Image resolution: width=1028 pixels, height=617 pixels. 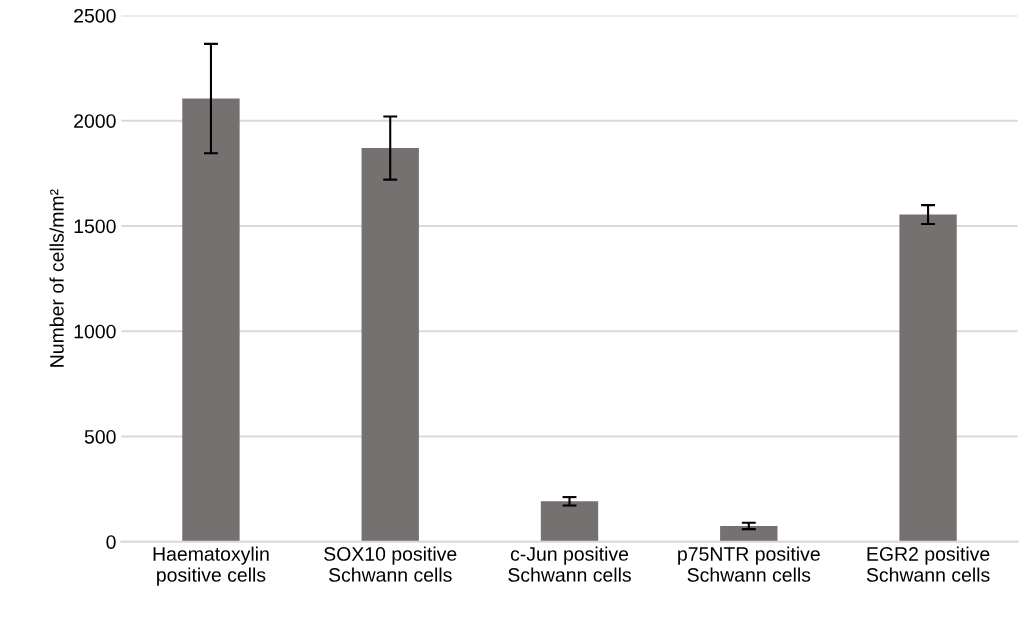 What do you see at coordinates (390, 564) in the screenshot?
I see `x-tick-label: SOX10 positive Schwann cells` at bounding box center [390, 564].